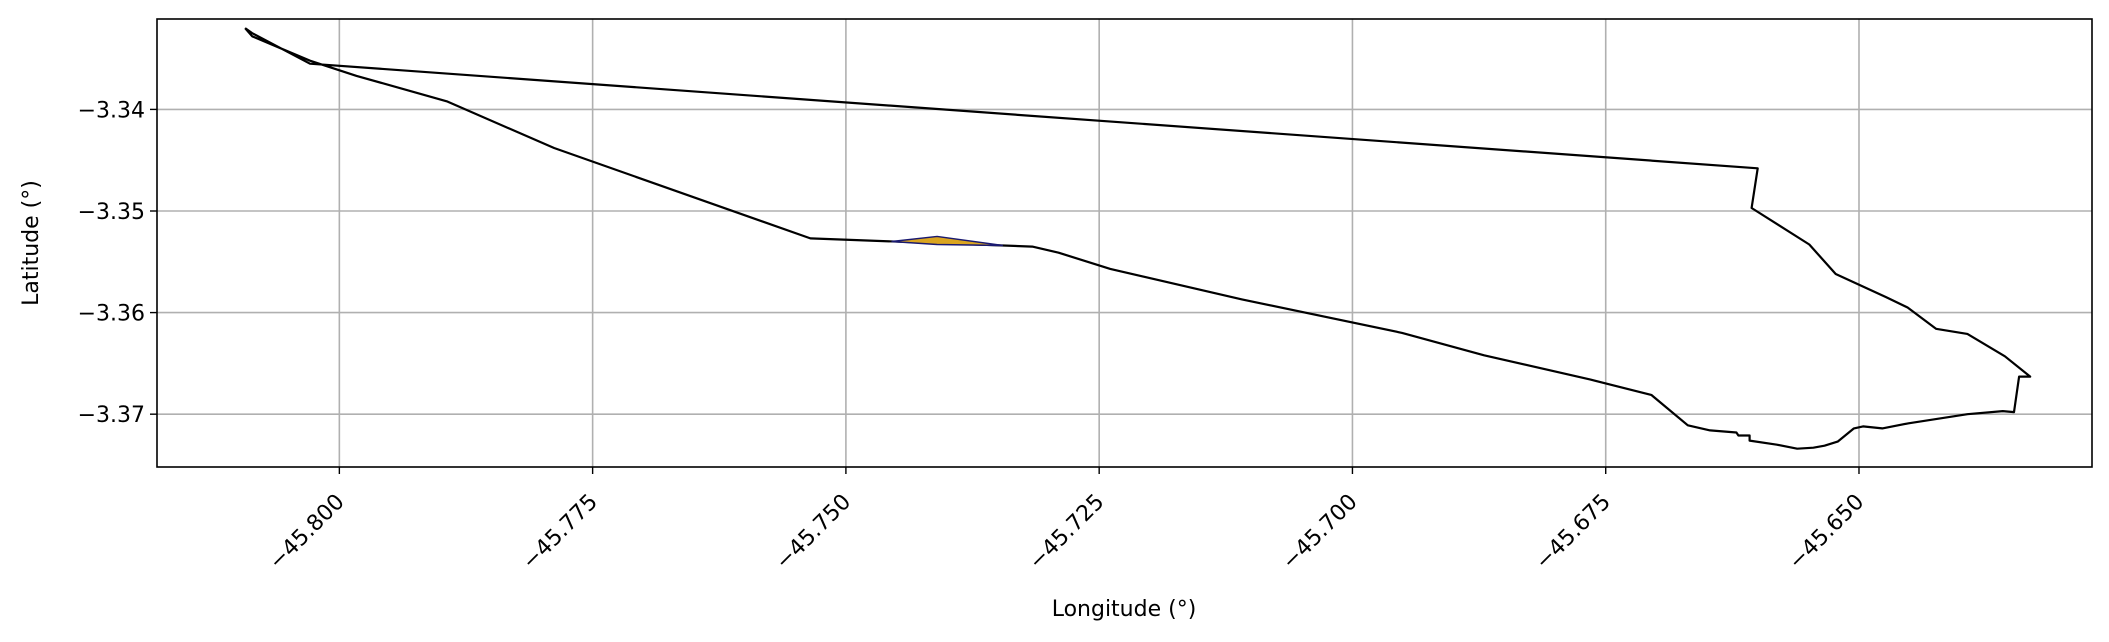 This screenshot has width=2109, height=642. What do you see at coordinates (111, 110) in the screenshot?
I see `y-tick-label: −3.34` at bounding box center [111, 110].